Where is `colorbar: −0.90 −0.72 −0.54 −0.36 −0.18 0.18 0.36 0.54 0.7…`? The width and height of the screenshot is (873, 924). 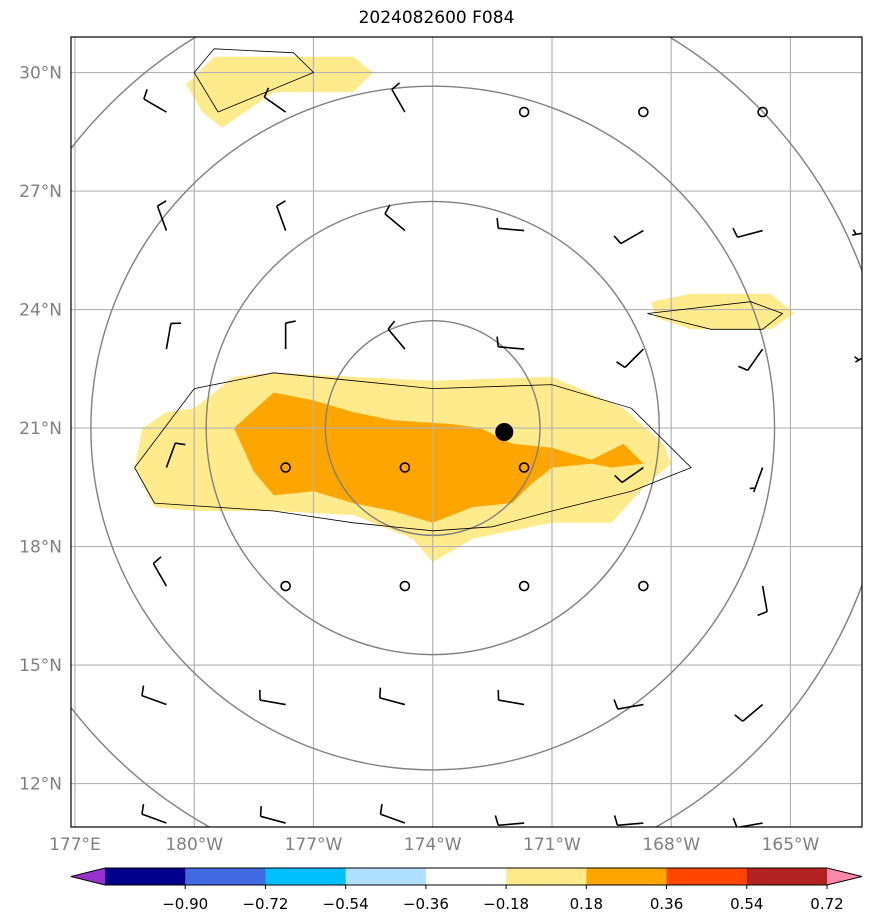
colorbar: −0.90 −0.72 −0.54 −0.36 −0.18 0.18 0.36 0.54 0.7… is located at coordinates (466, 890).